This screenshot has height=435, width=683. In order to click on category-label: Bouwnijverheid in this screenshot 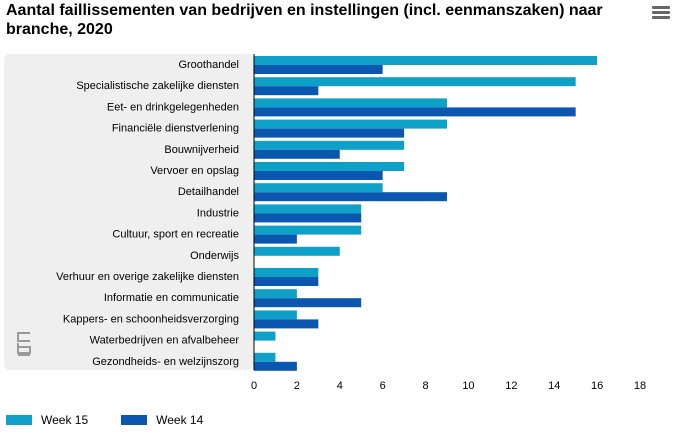, I will do `click(201, 150)`.